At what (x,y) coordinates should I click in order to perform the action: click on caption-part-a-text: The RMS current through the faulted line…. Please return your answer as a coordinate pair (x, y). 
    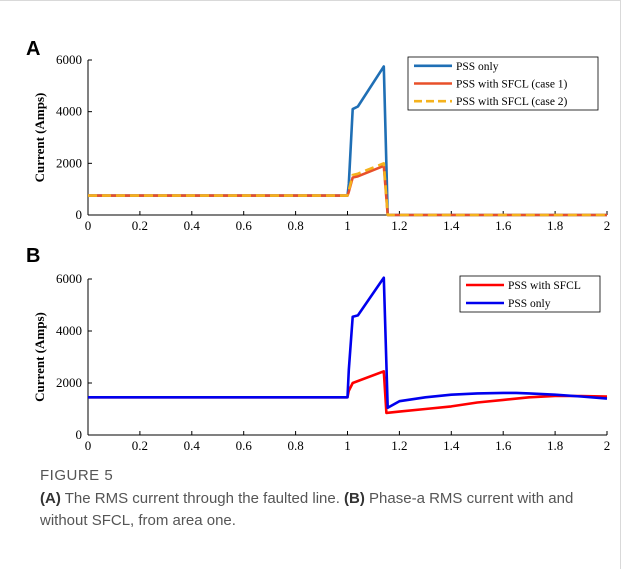
    Looking at the image, I should click on (202, 498).